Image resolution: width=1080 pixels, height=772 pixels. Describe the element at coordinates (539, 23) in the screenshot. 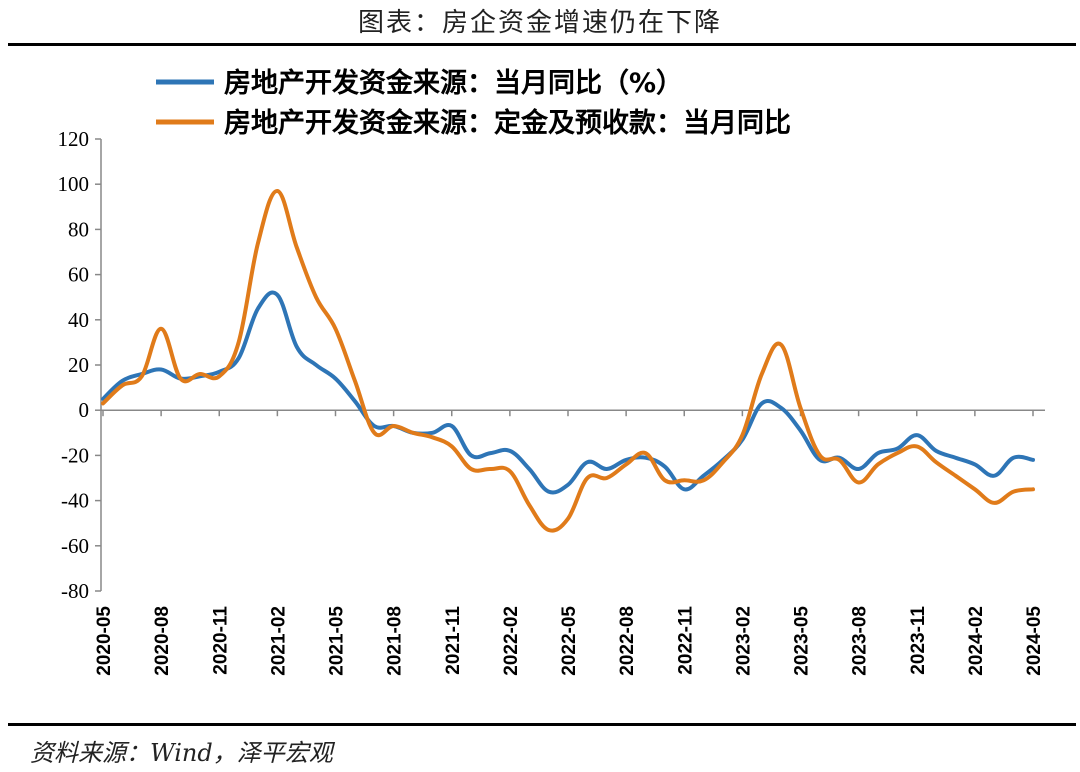

I see `page-title: 图表：房企资金增速仍在下降` at that location.